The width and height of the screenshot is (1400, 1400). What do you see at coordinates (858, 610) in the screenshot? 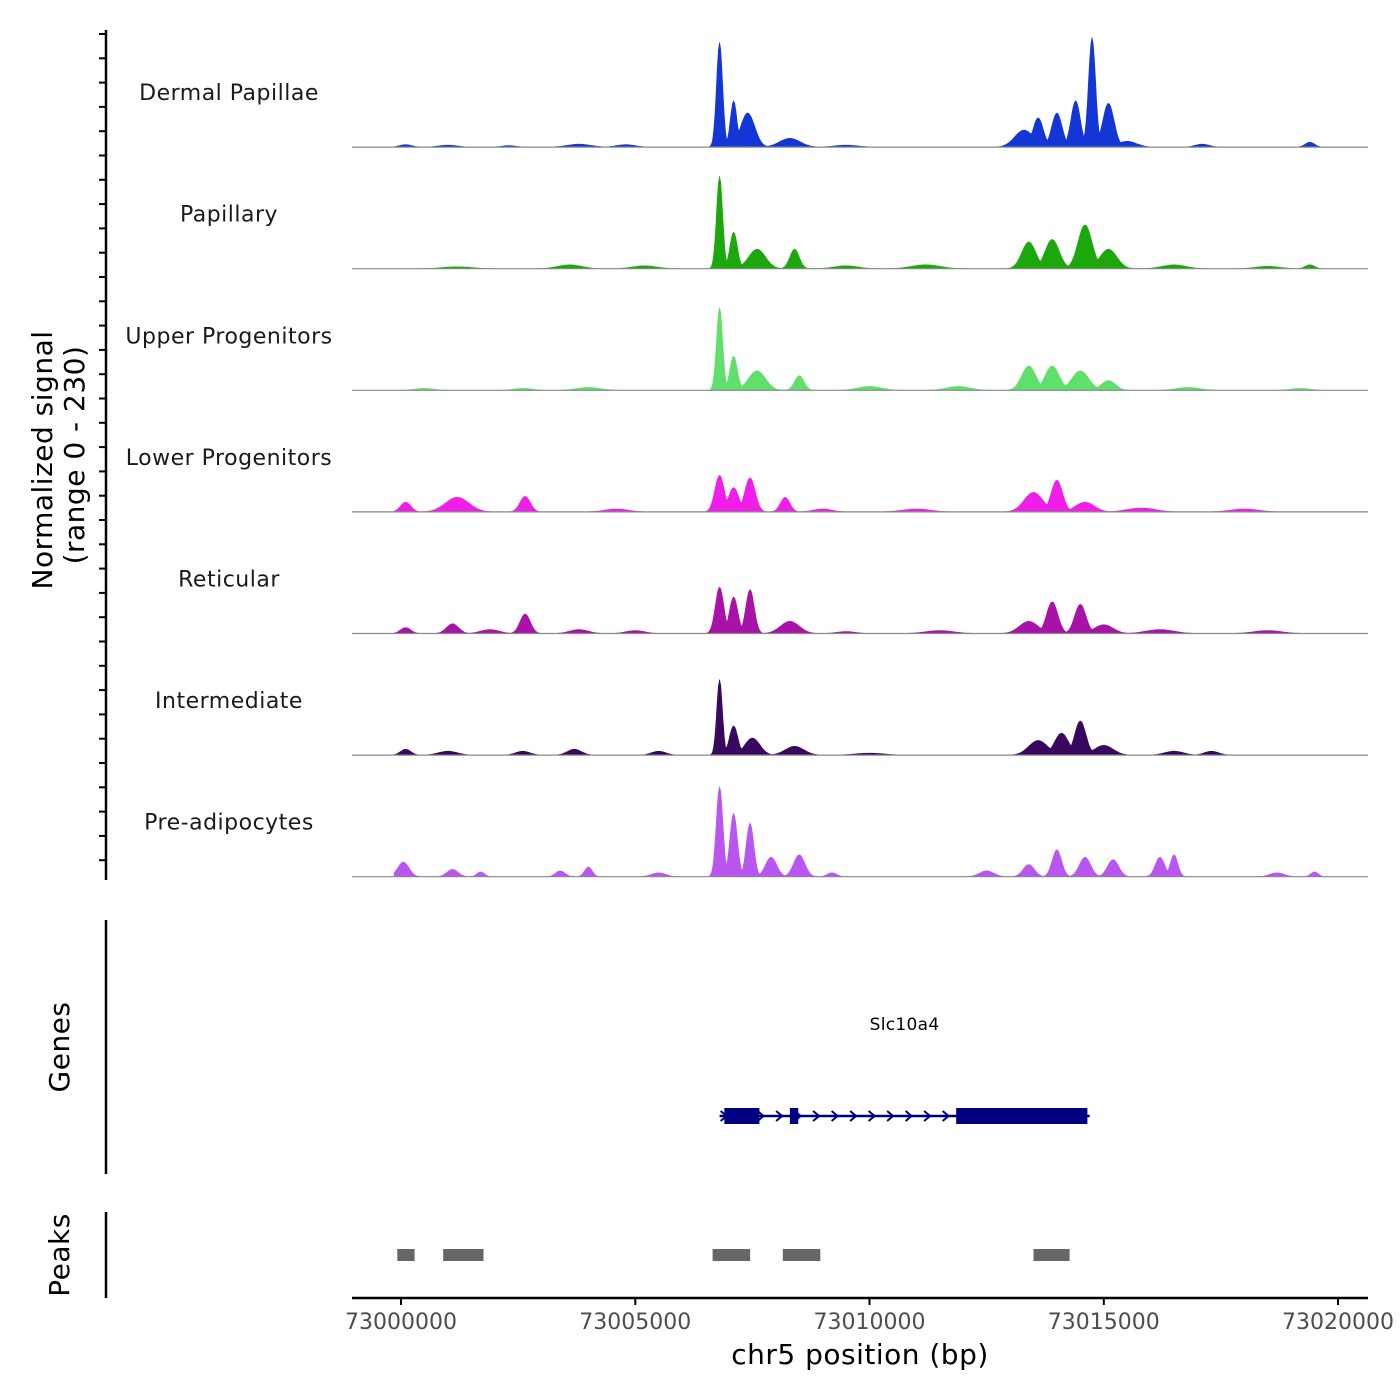
I see `signal-area-reticular` at bounding box center [858, 610].